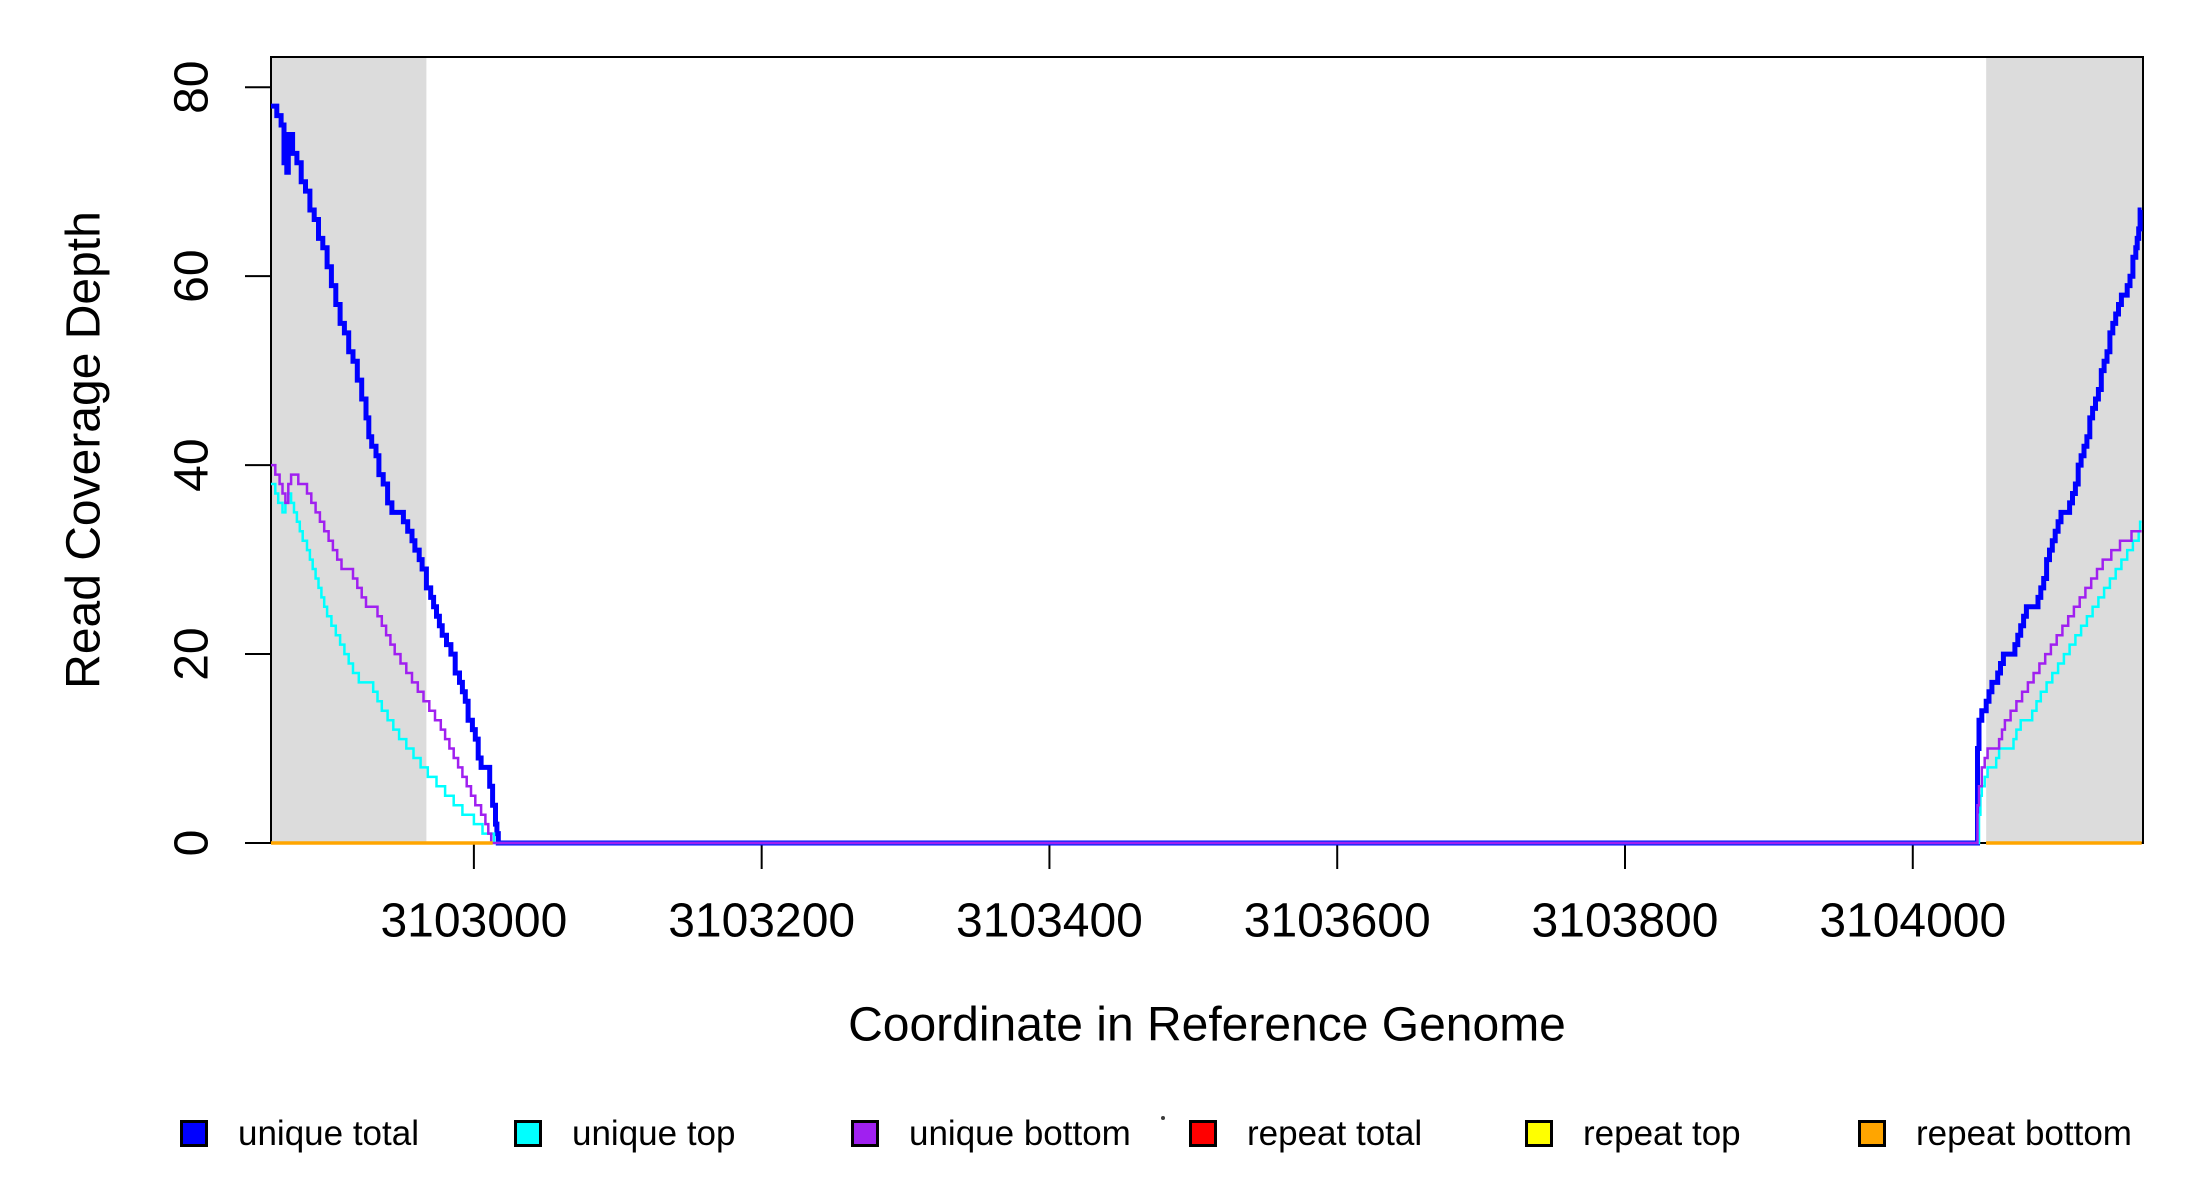 The image size is (2200, 1200). I want to click on x-tick-label: 3103600, so click(1337, 921).